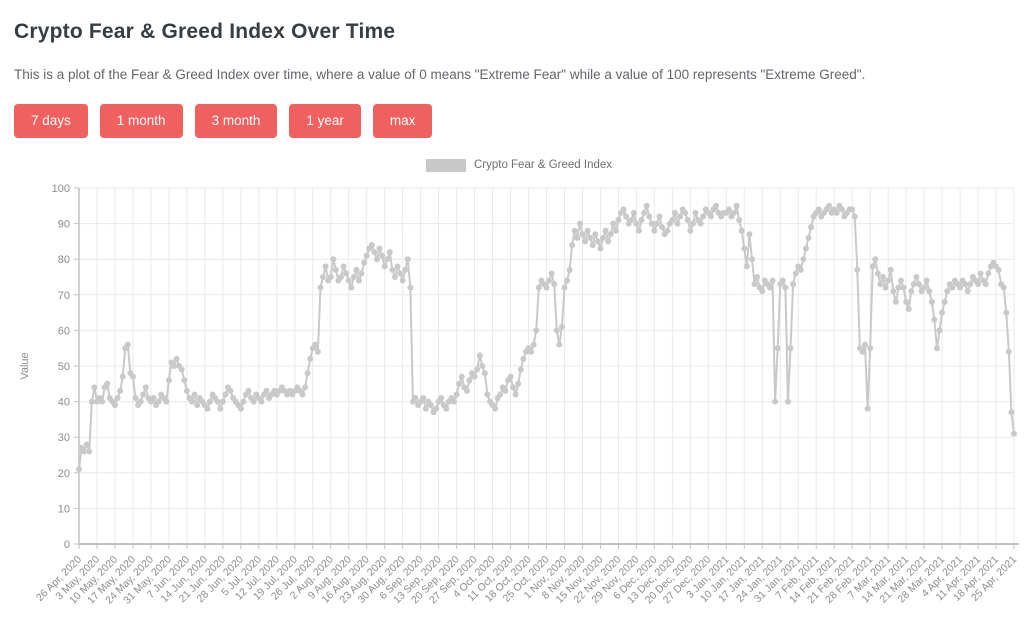 Image resolution: width=1024 pixels, height=621 pixels. What do you see at coordinates (402, 121) in the screenshot?
I see `range-button-max: max` at bounding box center [402, 121].